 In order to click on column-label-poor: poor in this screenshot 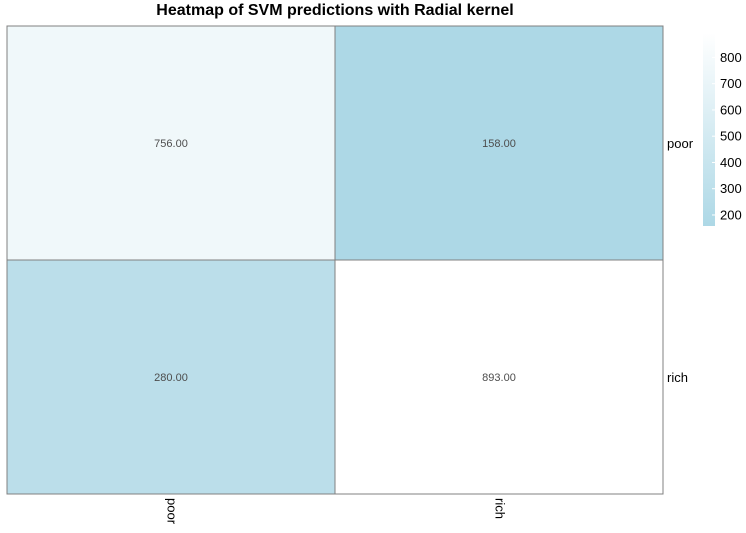, I will do `click(172, 511)`.